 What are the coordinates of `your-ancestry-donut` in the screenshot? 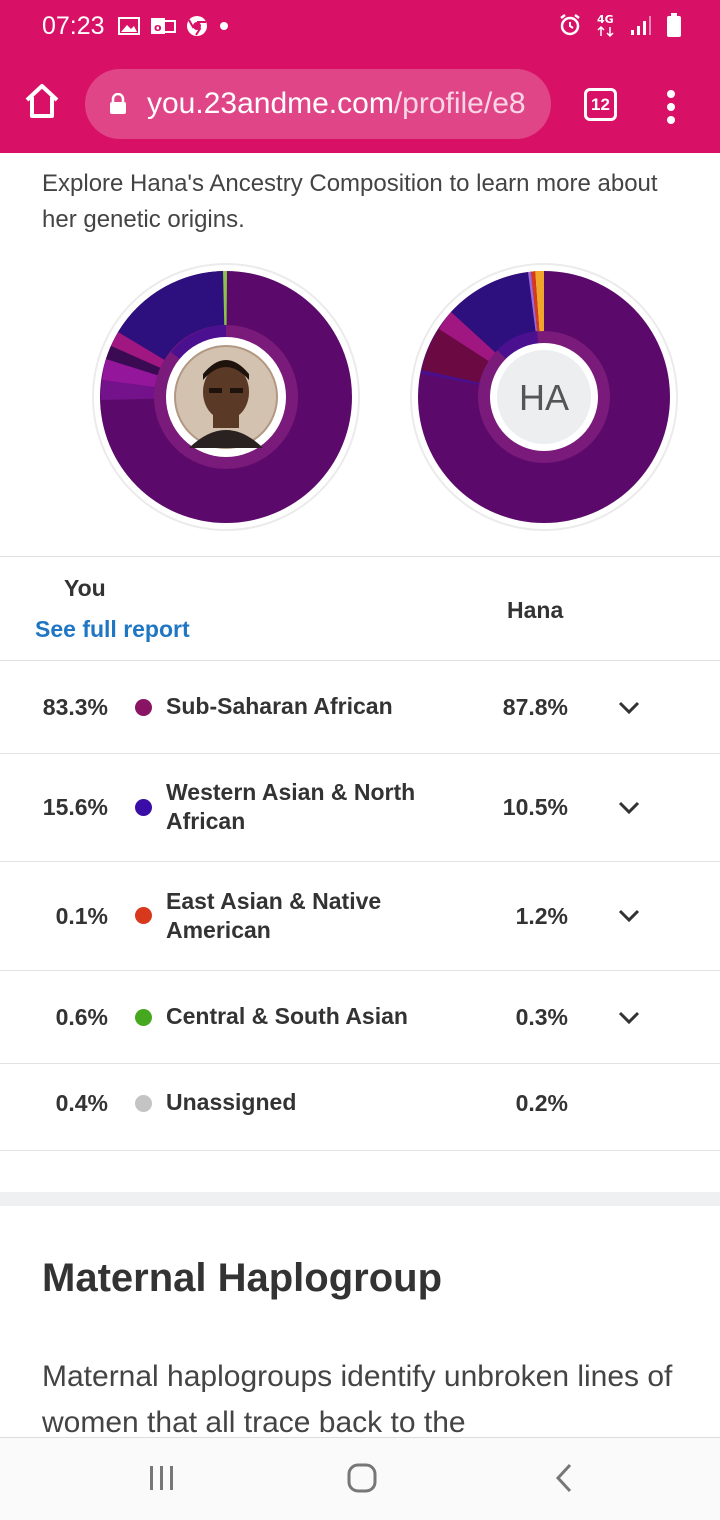 It's located at (226, 397).